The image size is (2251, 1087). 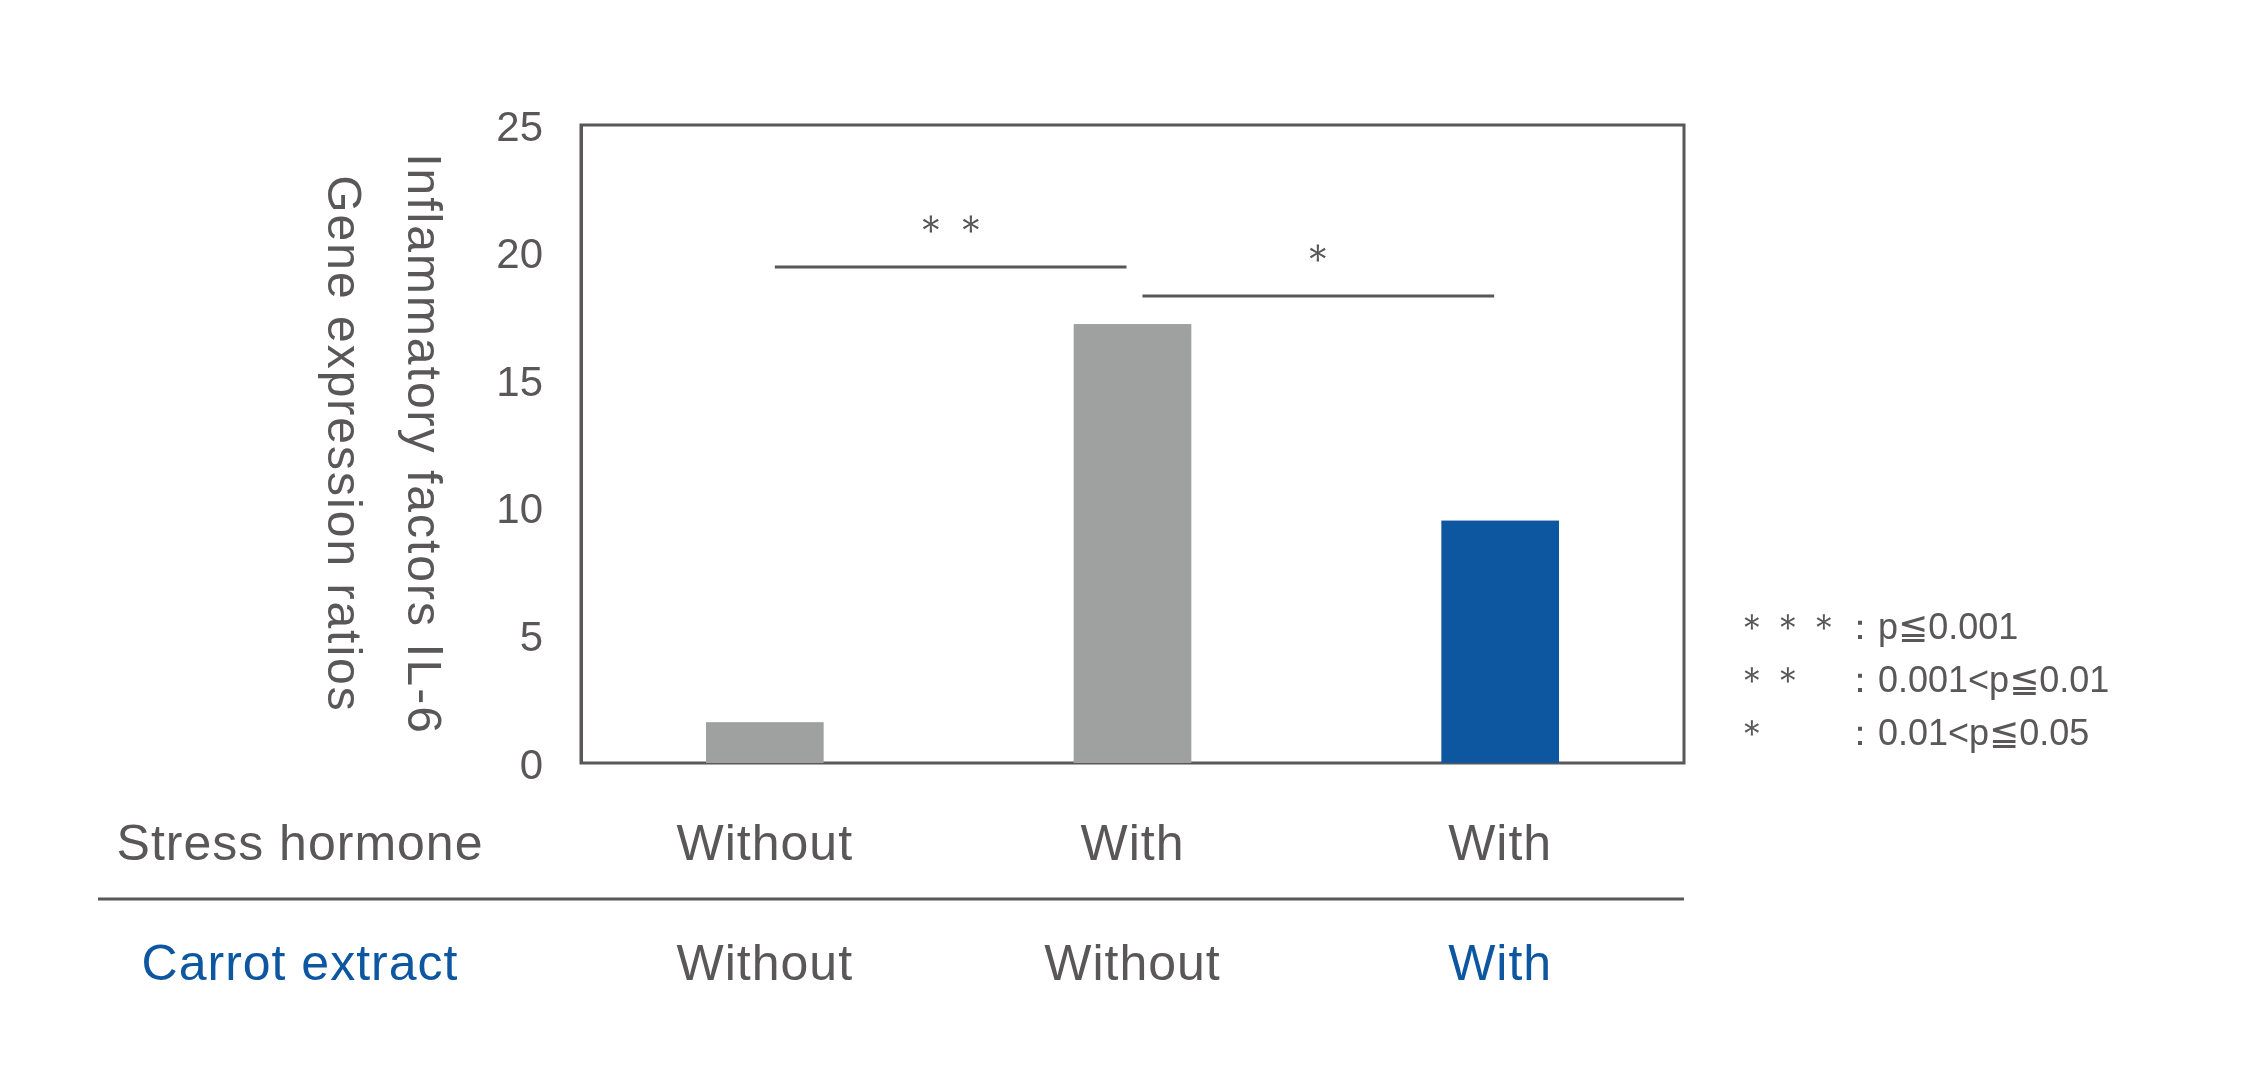 What do you see at coordinates (1912, 732) in the screenshot?
I see `text: ＊ ：0.01<p≦0.05` at bounding box center [1912, 732].